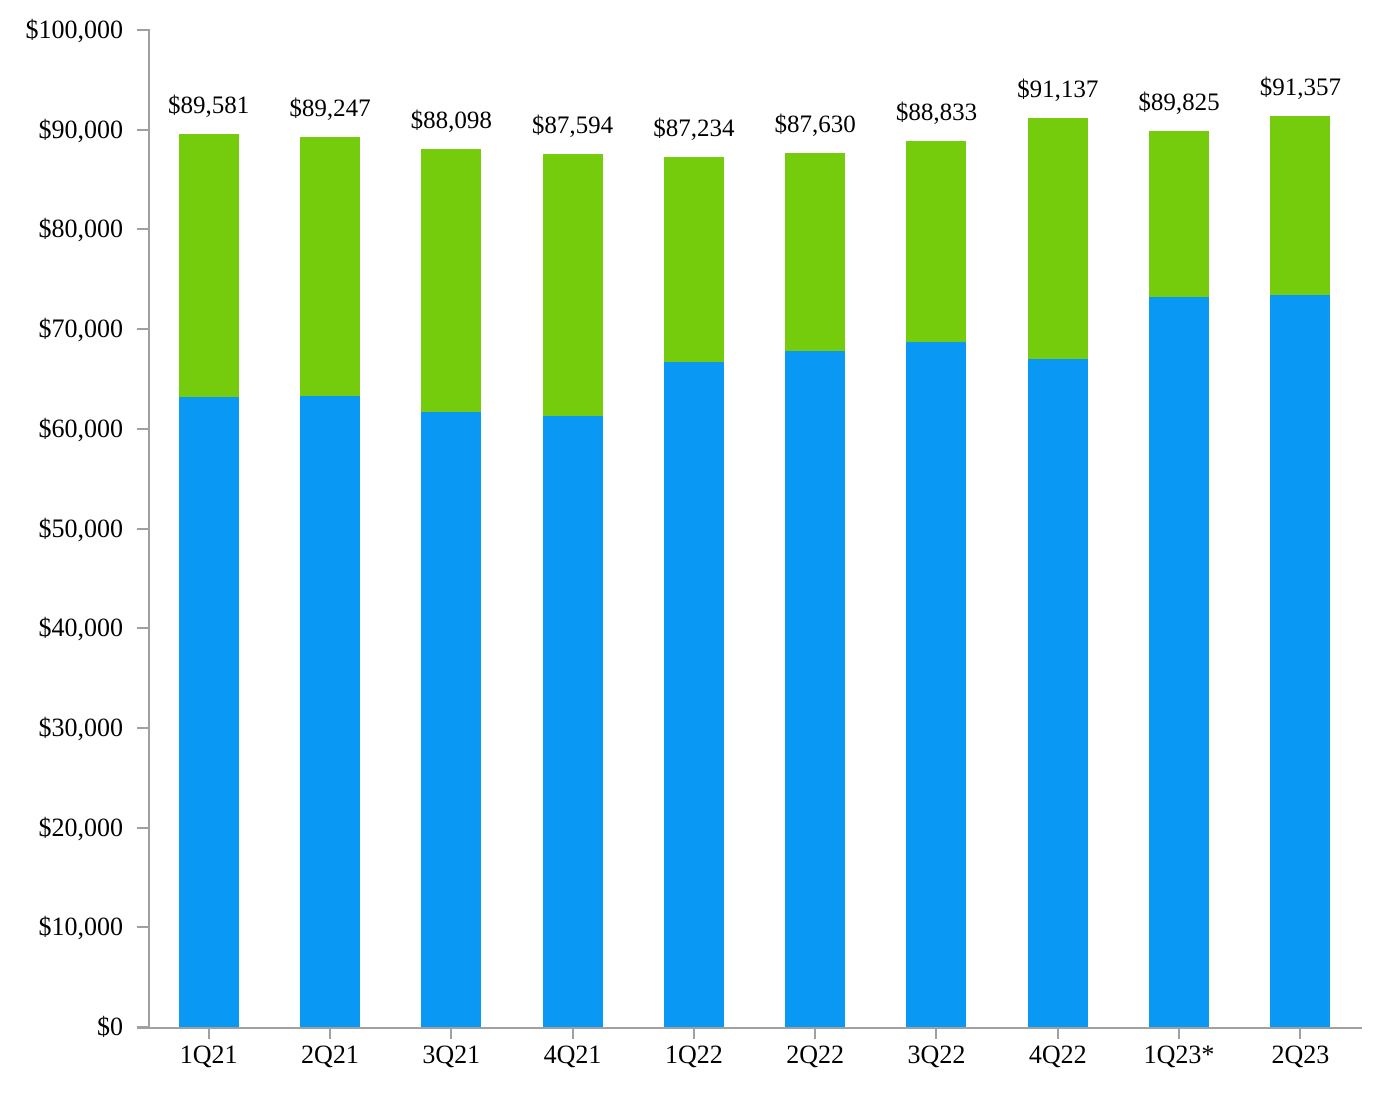 The image size is (1392, 1100). What do you see at coordinates (693, 259) in the screenshot?
I see `bar-1Q22-top-segment` at bounding box center [693, 259].